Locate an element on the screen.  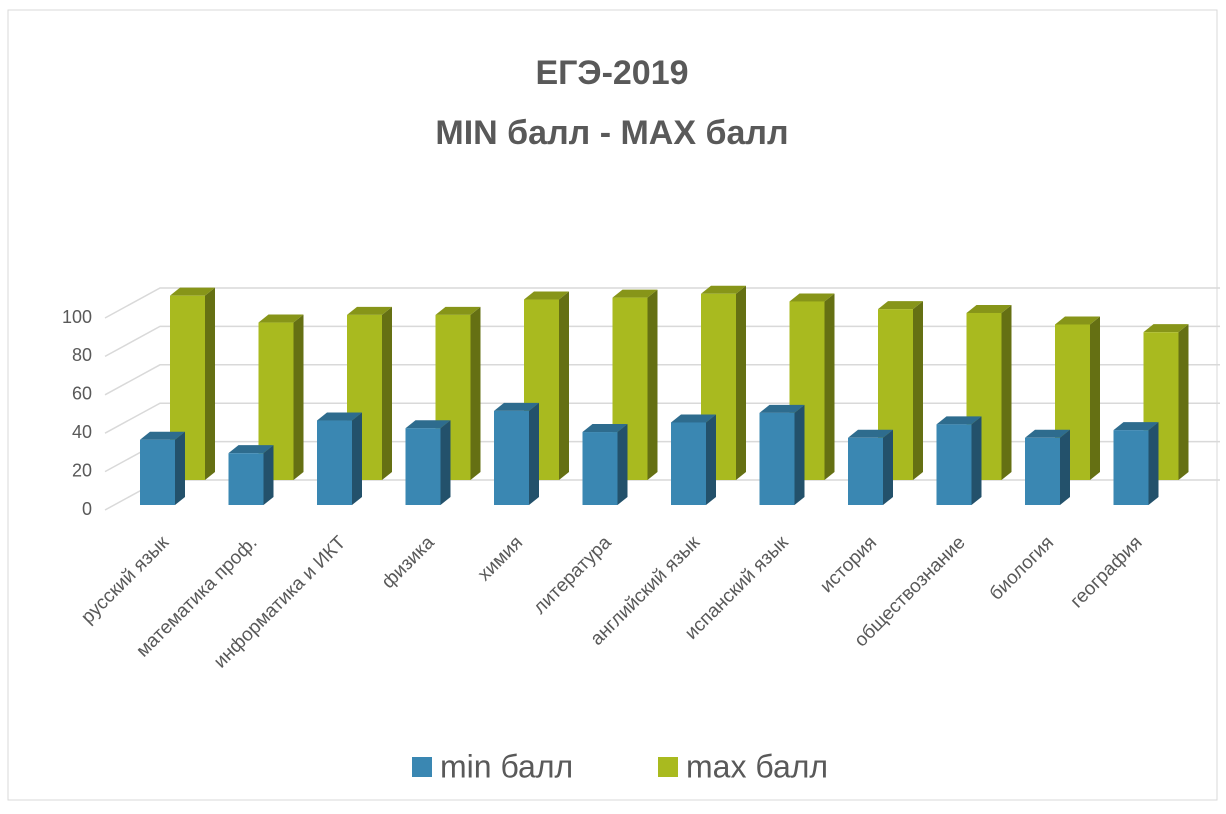
y-tick-label: 60 is located at coordinates (82, 394).